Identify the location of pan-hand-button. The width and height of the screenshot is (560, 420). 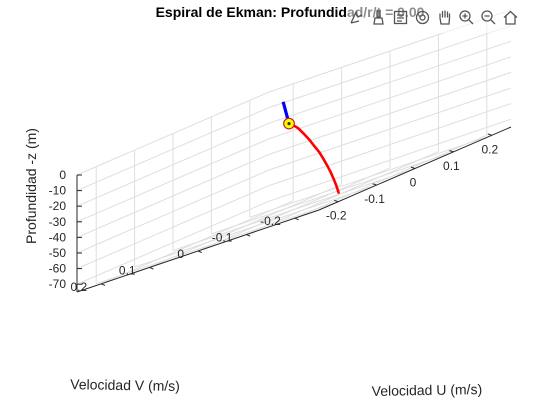
(444, 20).